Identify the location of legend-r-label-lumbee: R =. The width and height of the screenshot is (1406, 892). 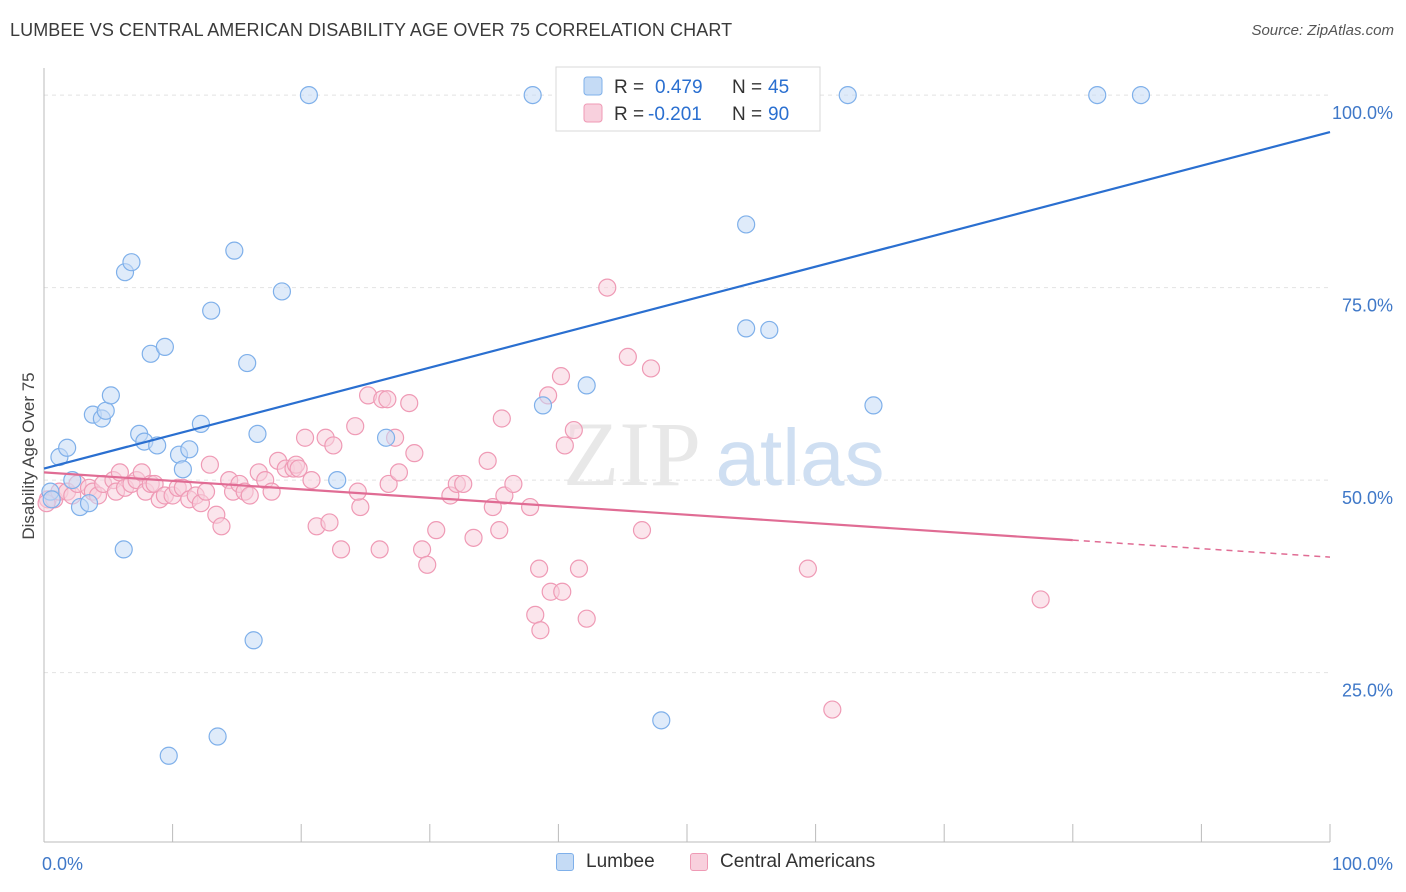
(629, 87).